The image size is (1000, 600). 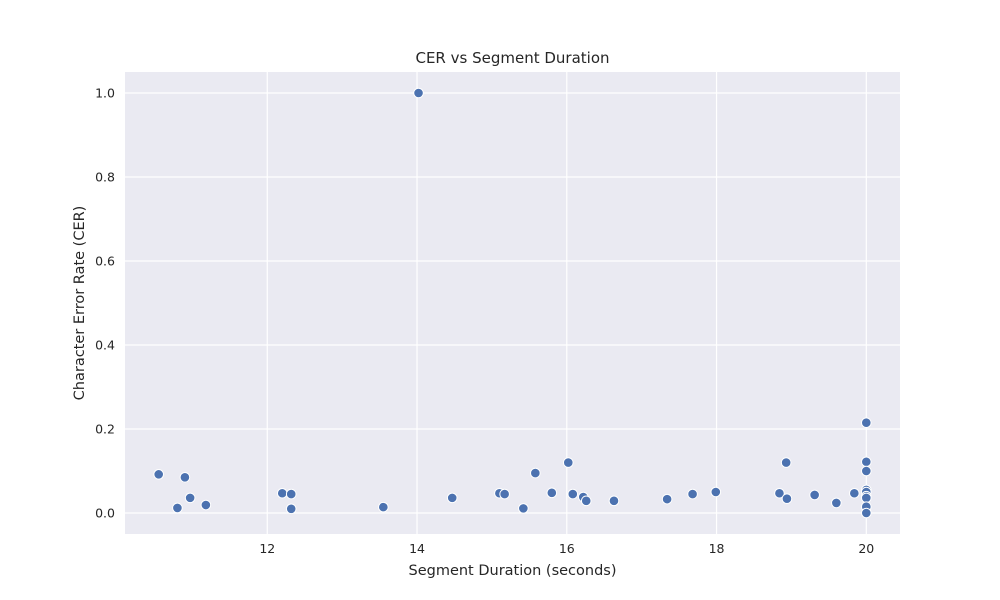 What do you see at coordinates (105, 345) in the screenshot?
I see `y-tick-label: 0.4` at bounding box center [105, 345].